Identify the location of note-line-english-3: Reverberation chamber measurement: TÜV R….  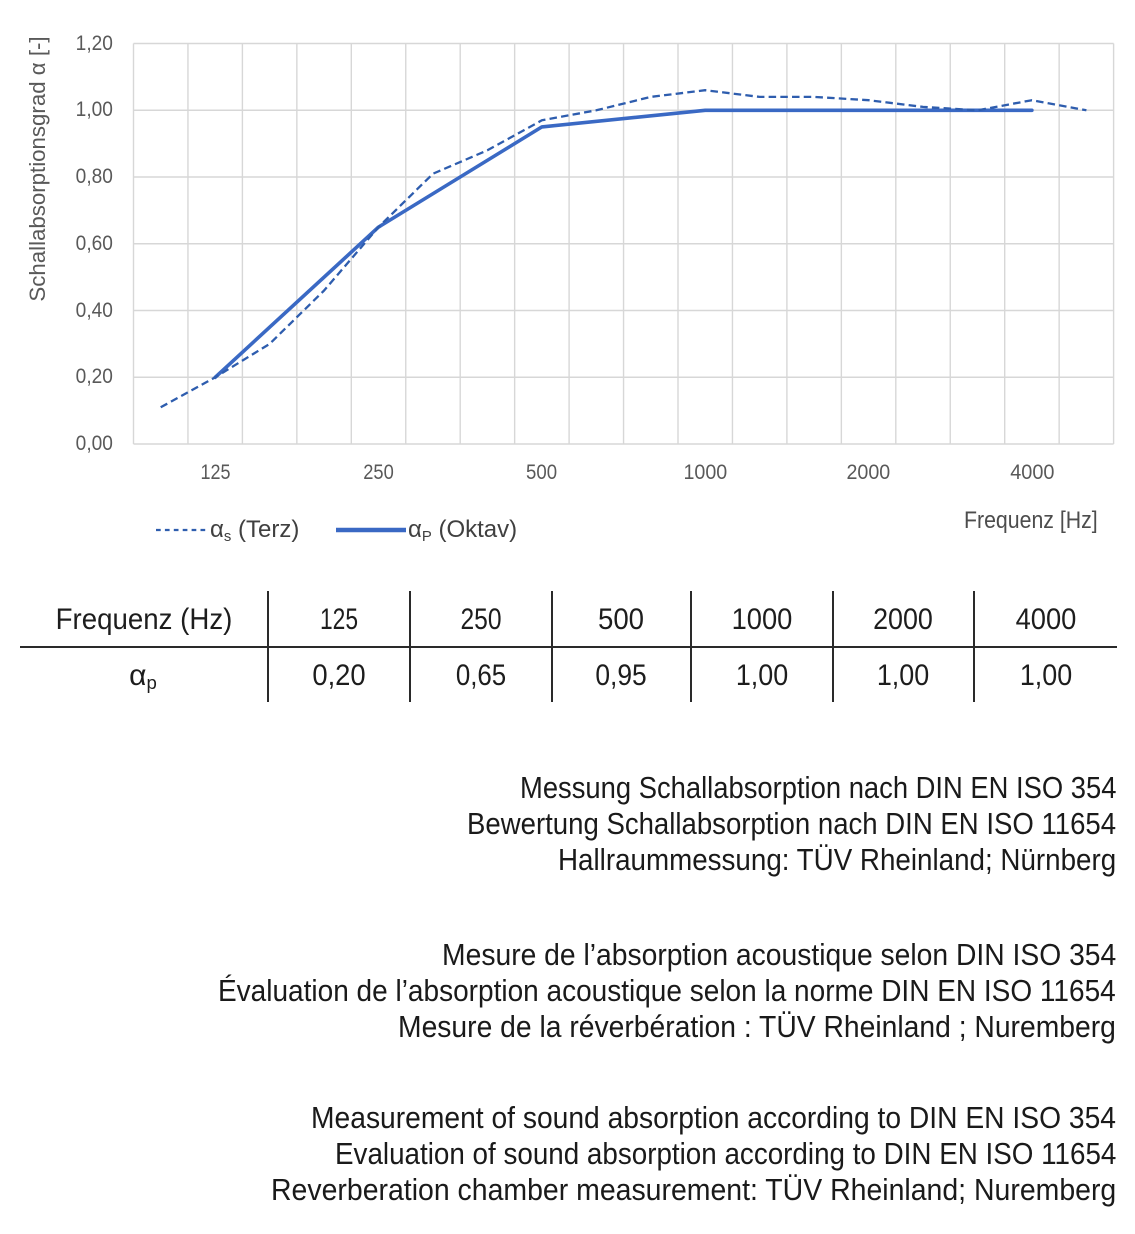
(655, 1190).